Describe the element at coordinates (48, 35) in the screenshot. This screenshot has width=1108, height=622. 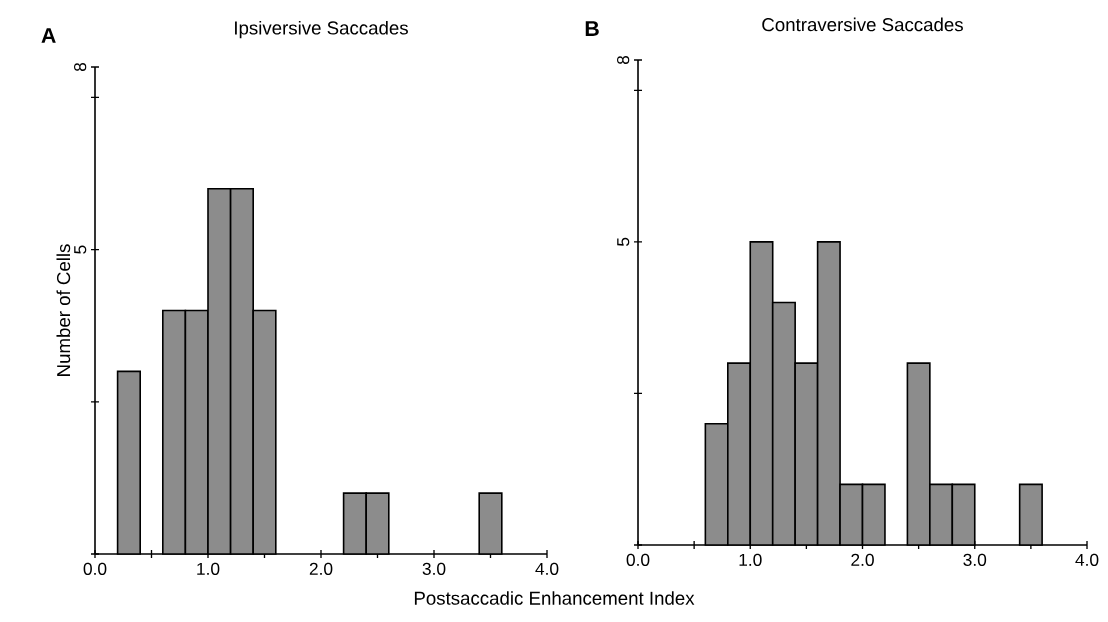
I see `text: A` at that location.